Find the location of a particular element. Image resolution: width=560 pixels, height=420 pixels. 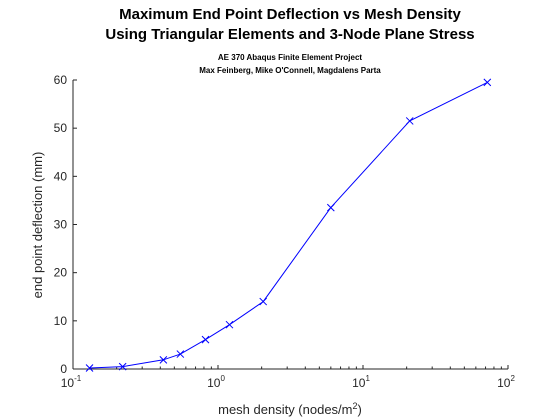

y-tick-label: 20 is located at coordinates (61, 273).